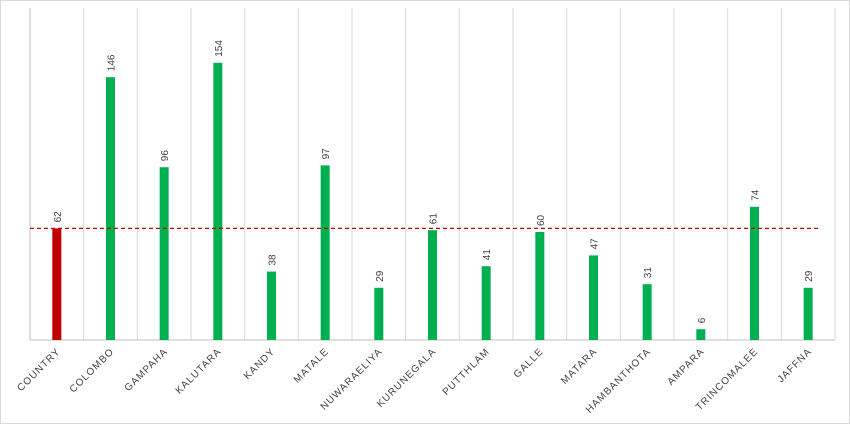 This screenshot has height=424, width=850. Describe the element at coordinates (756, 195) in the screenshot. I see `data-label: 74` at that location.